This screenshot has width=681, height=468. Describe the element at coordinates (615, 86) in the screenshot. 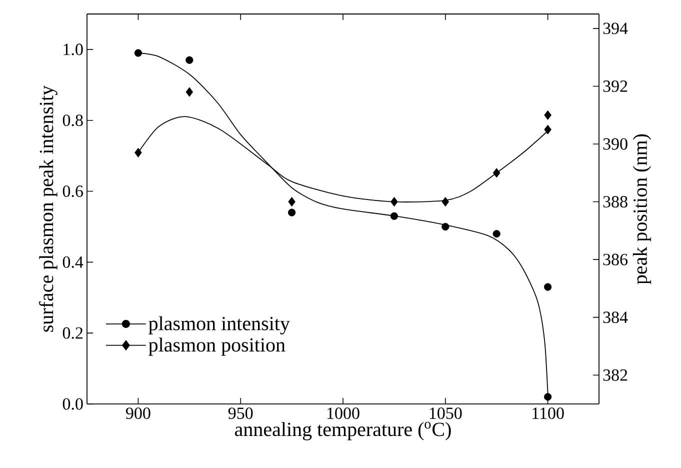

I see `y2-tick-label: 392` at that location.